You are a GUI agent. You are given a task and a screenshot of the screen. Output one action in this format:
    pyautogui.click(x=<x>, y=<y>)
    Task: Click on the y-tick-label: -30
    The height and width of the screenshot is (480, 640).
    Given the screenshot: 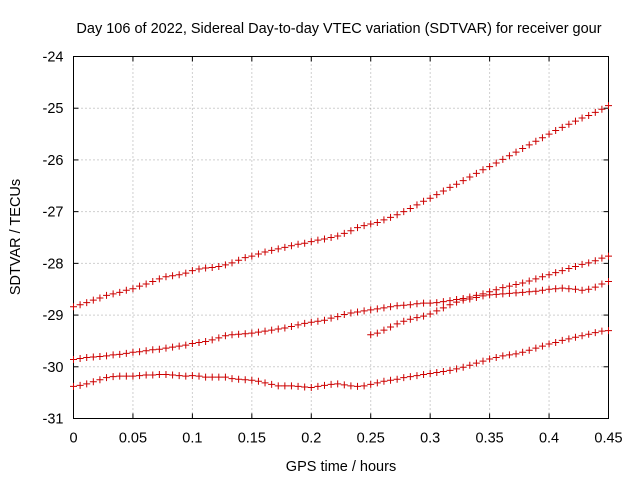 What is the action you would take?
    pyautogui.click(x=53, y=368)
    